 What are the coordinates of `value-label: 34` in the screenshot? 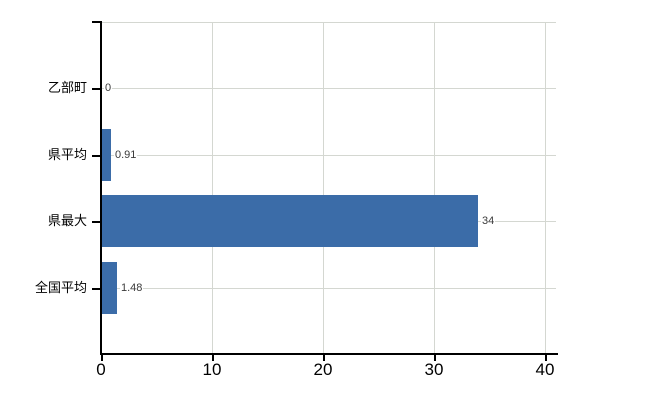 It's located at (488, 221).